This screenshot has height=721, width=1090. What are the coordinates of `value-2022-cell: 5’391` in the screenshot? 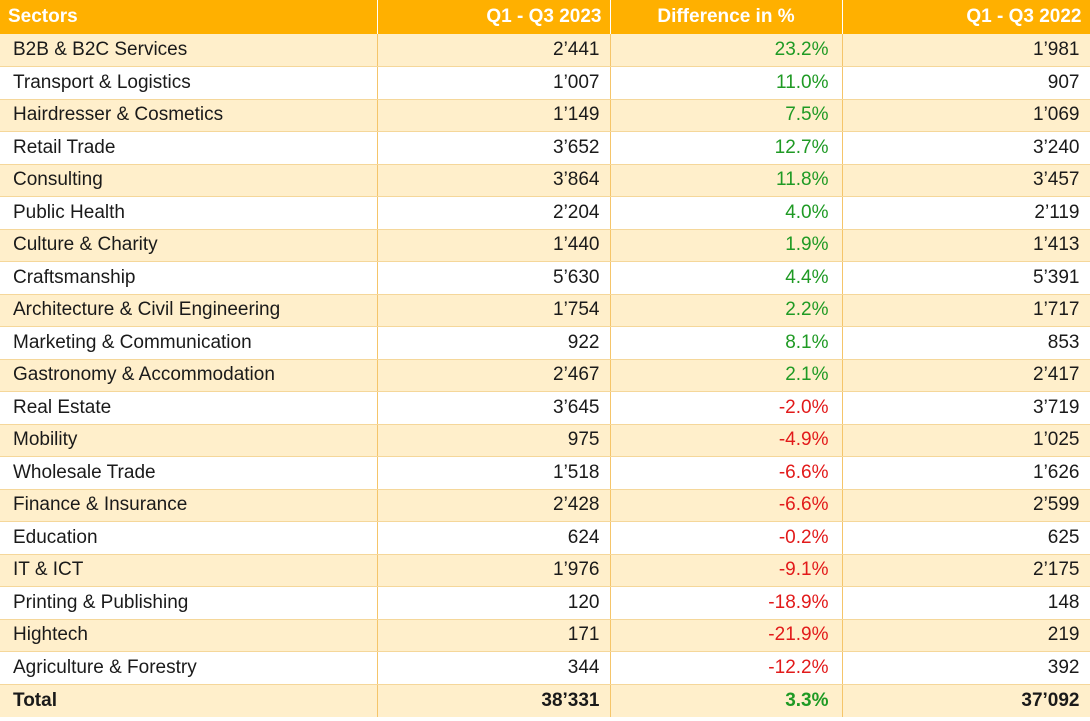 It's located at (966, 278).